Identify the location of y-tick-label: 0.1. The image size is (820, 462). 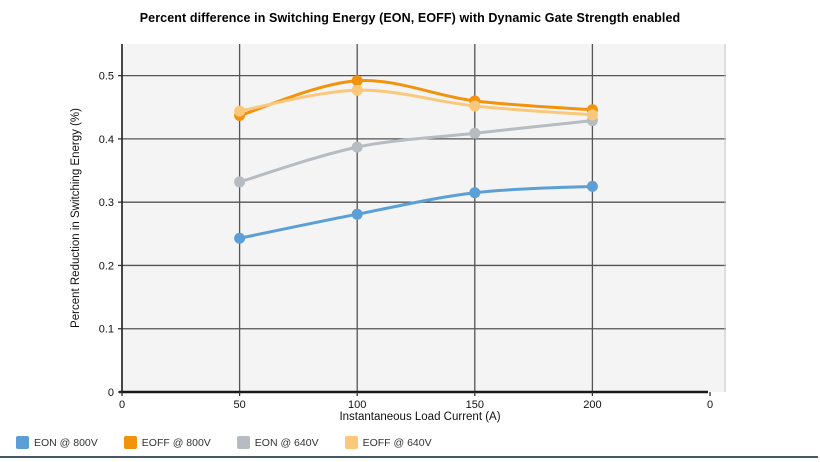
(106, 330).